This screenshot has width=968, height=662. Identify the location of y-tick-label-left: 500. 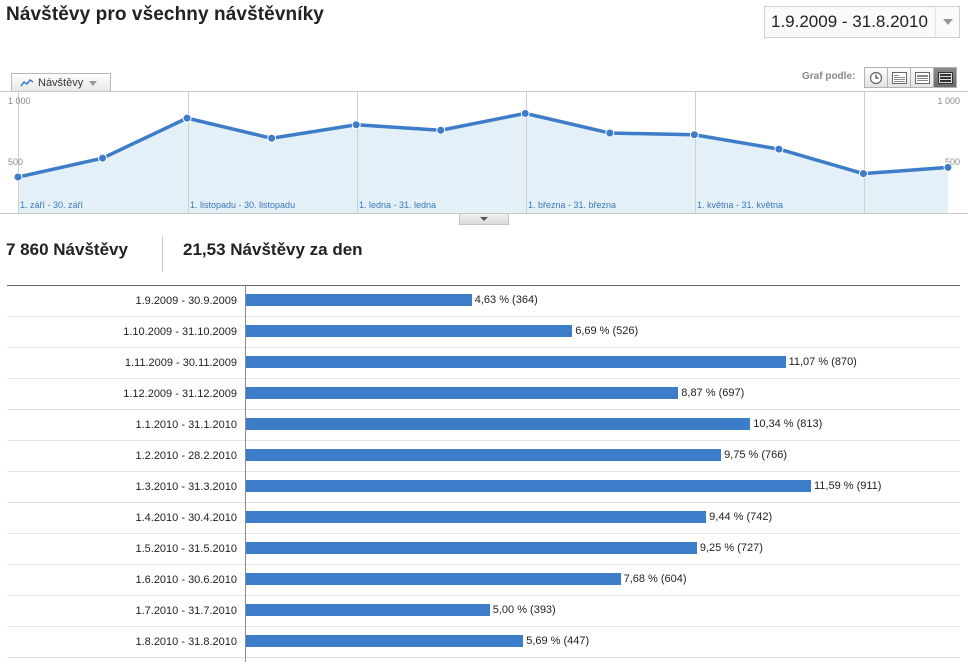
(15, 162).